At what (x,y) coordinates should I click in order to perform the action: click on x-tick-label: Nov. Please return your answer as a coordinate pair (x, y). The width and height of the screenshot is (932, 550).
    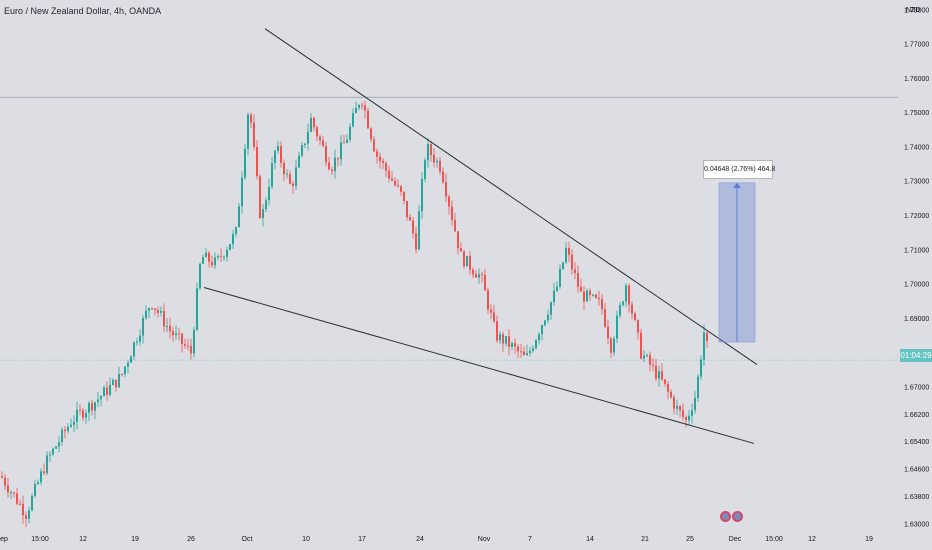
    Looking at the image, I should click on (484, 539).